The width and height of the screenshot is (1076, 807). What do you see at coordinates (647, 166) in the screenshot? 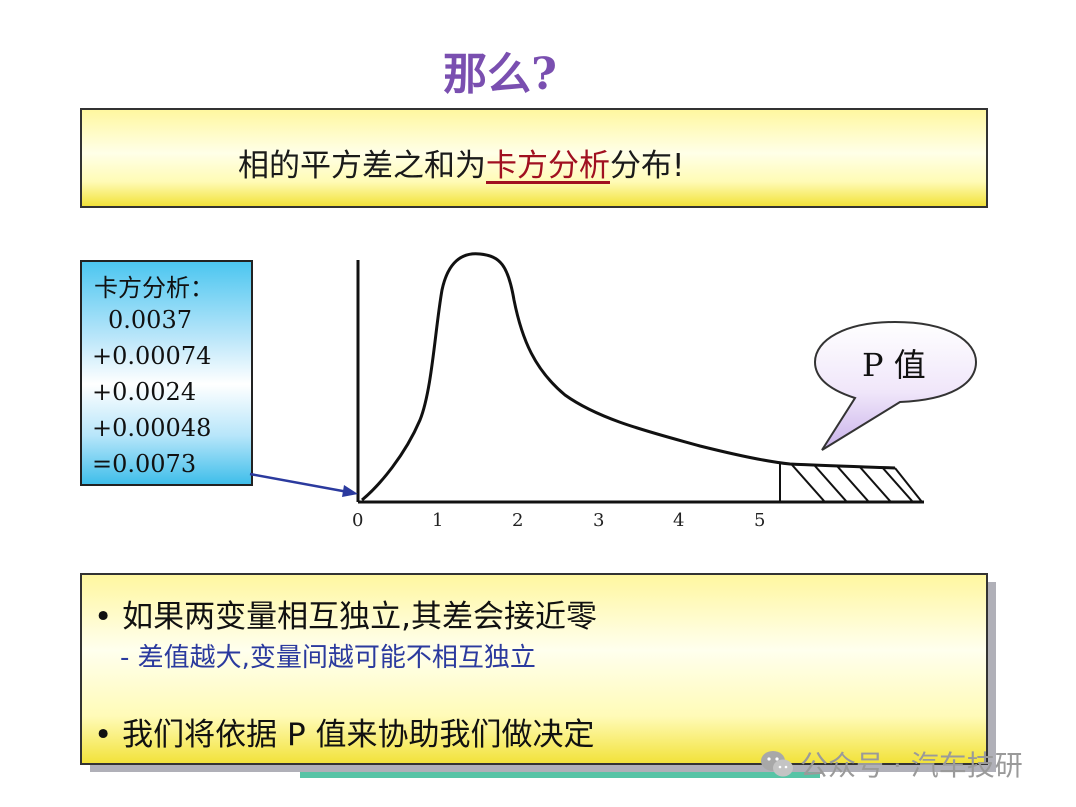
I see `banner-suffix: 分布!` at bounding box center [647, 166].